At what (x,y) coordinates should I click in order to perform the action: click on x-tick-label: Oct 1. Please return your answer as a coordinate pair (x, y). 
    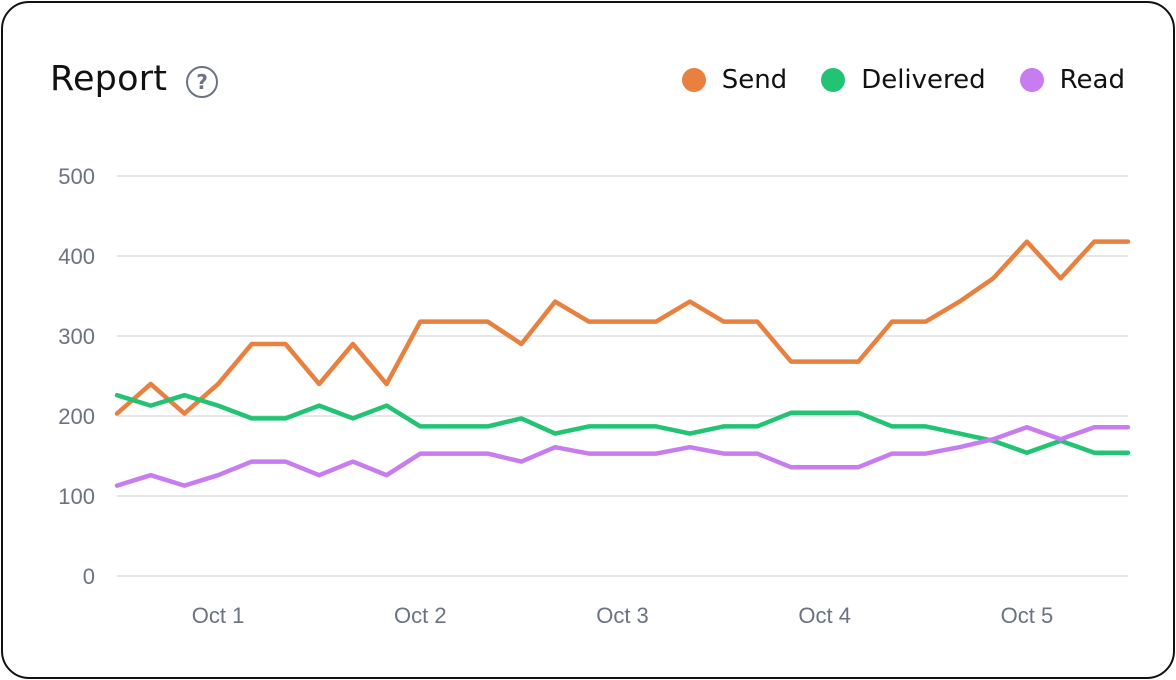
    Looking at the image, I should click on (218, 615).